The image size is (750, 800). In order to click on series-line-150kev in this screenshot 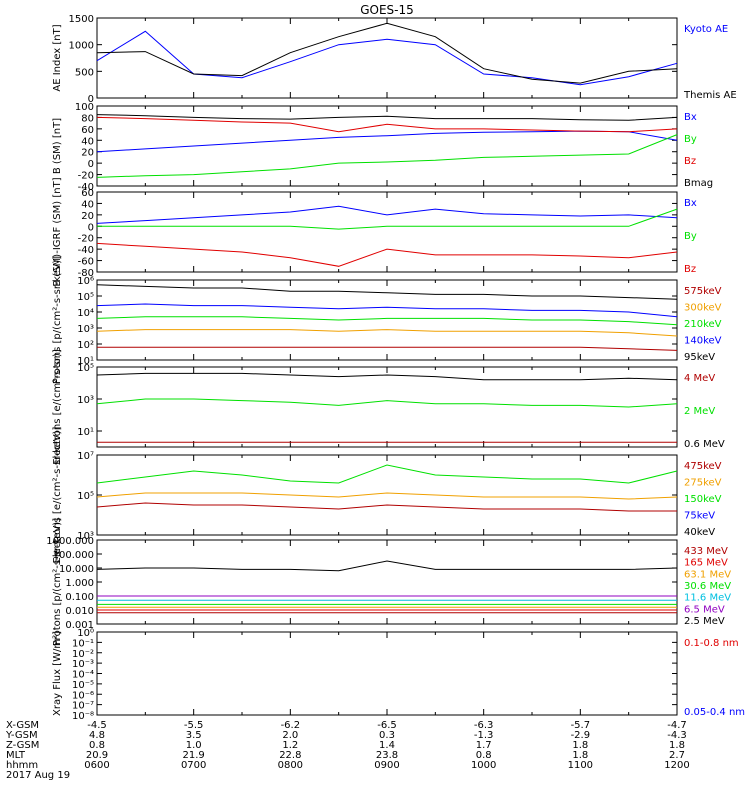, I will do `click(387, 474)`.